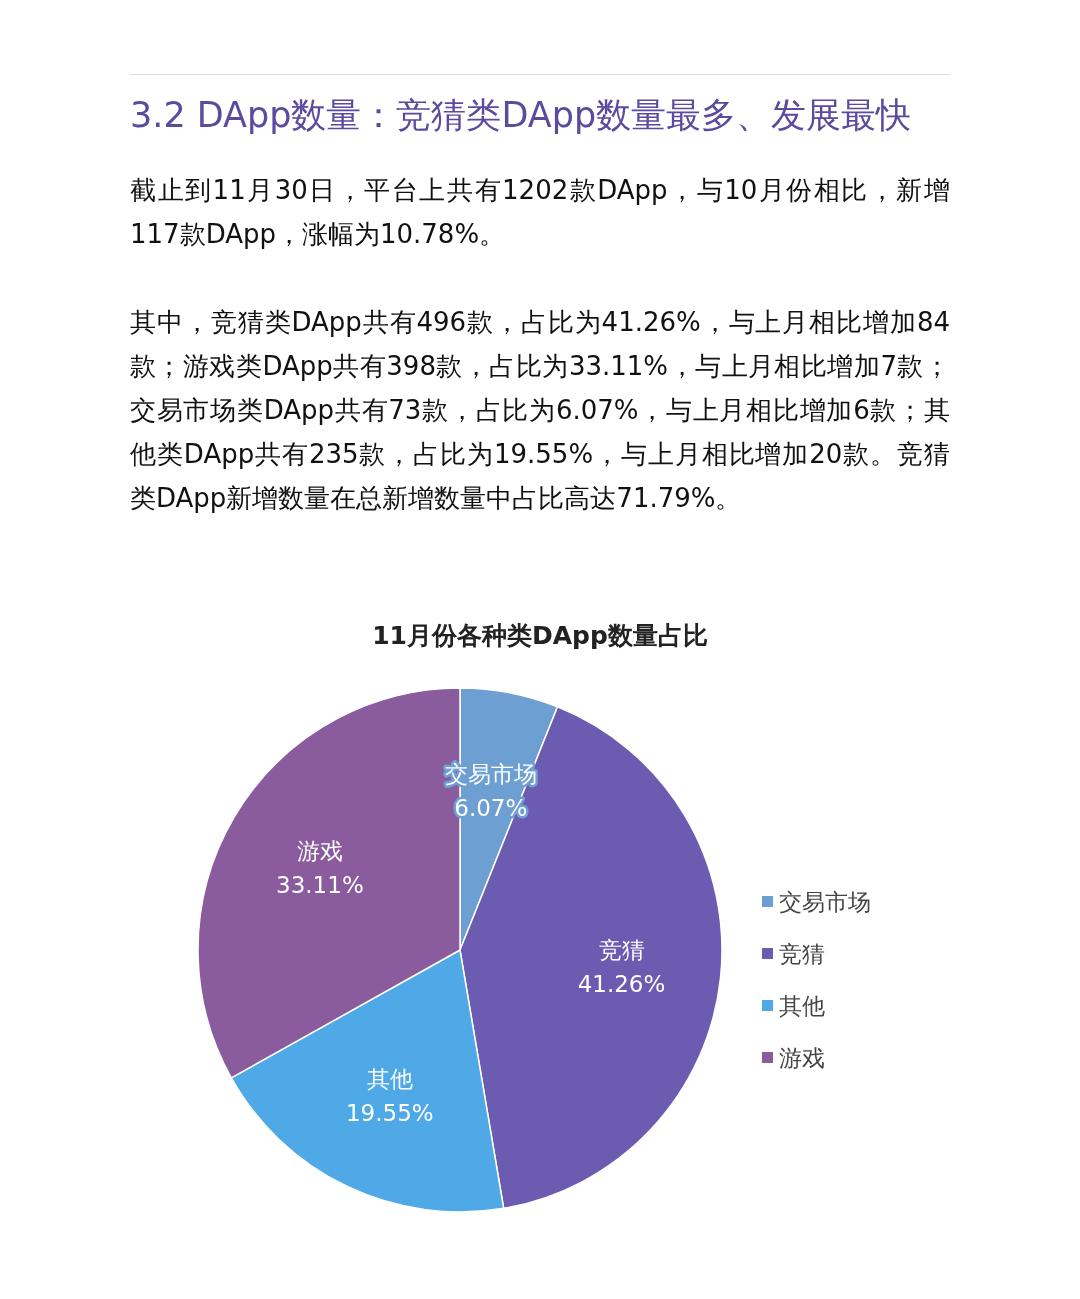  I want to click on data-label: 19.55%, so click(389, 1113).